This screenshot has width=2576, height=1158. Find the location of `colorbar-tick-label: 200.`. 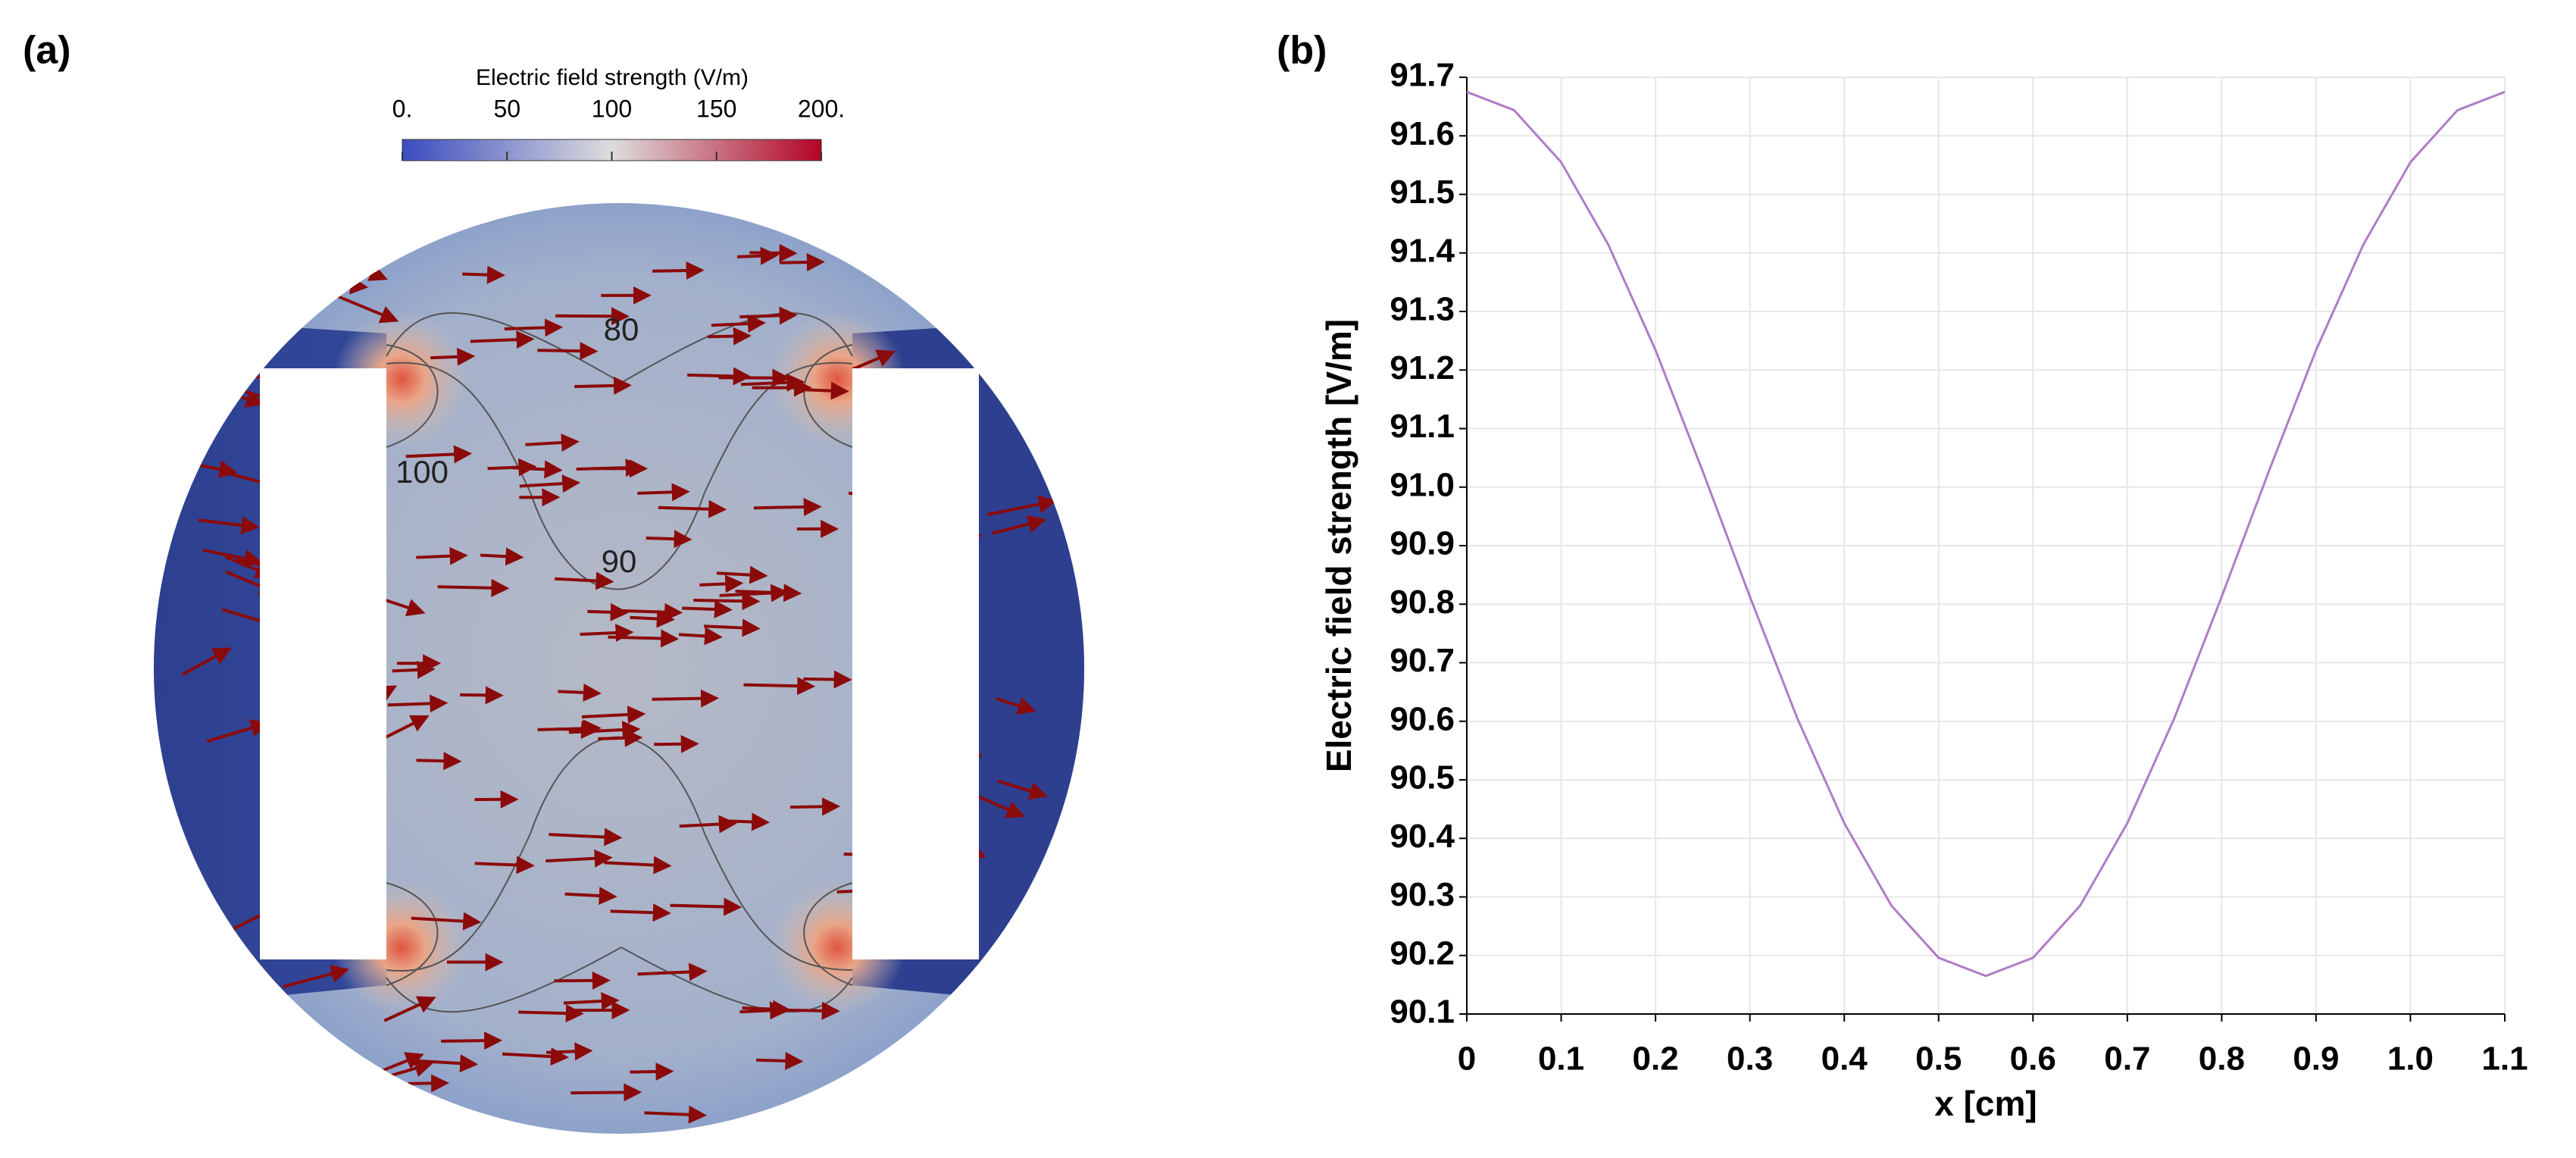

colorbar-tick-label: 200. is located at coordinates (821, 108).